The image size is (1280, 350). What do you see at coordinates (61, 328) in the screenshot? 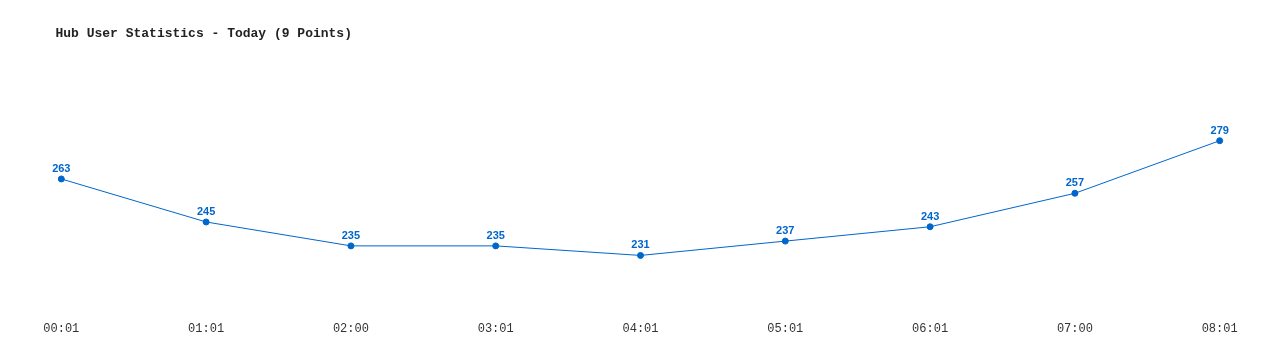
I see `x-tick-label: 00:01` at bounding box center [61, 328].